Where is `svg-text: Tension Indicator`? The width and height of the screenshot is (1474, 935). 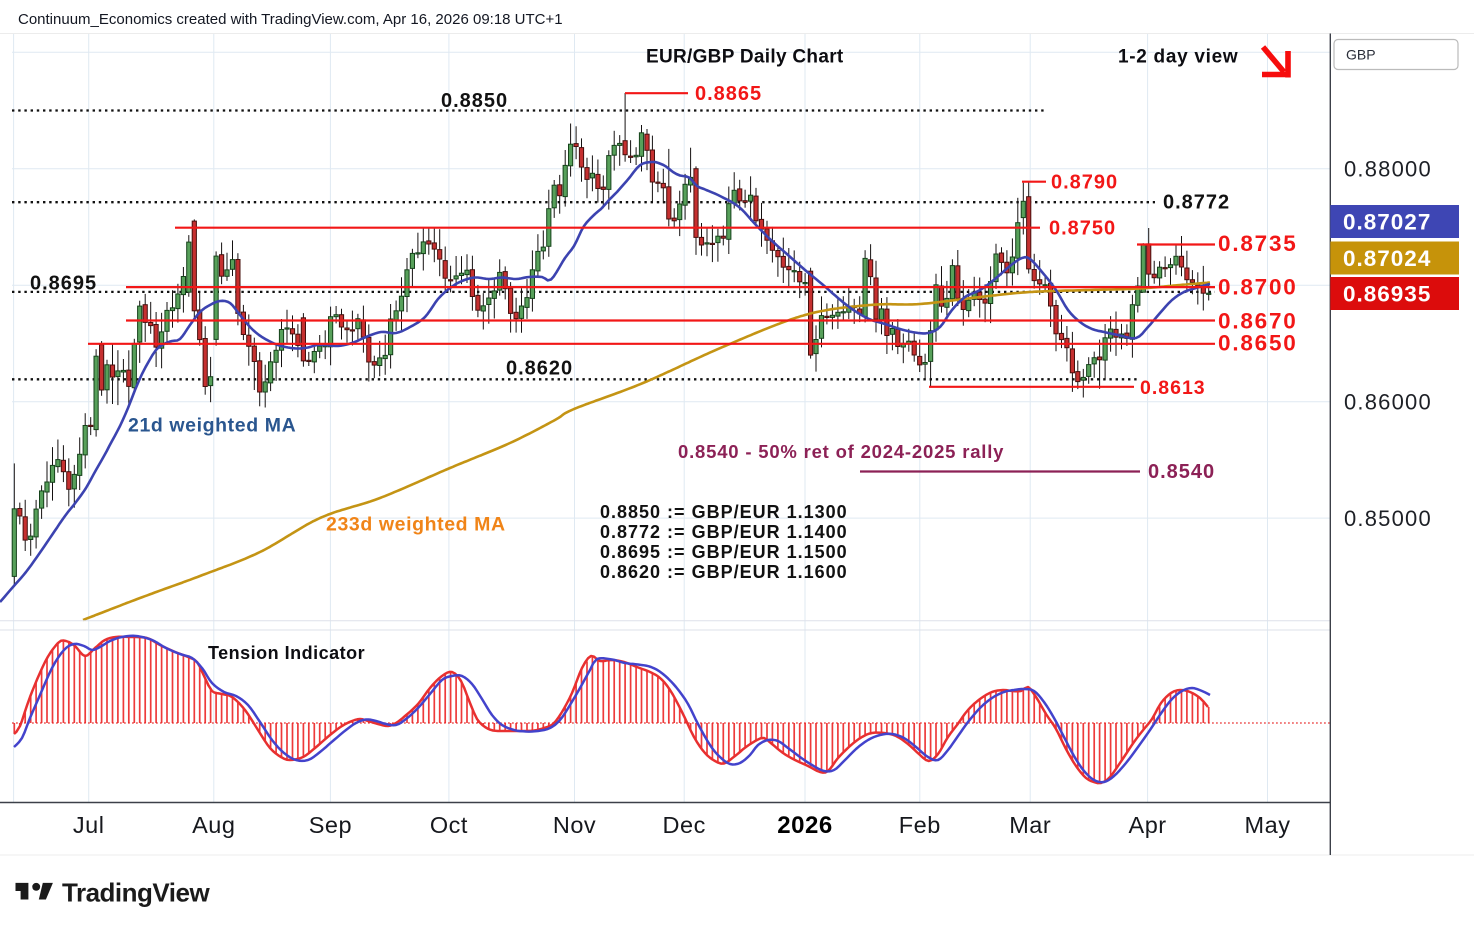 svg-text: Tension Indicator is located at coordinates (286, 653).